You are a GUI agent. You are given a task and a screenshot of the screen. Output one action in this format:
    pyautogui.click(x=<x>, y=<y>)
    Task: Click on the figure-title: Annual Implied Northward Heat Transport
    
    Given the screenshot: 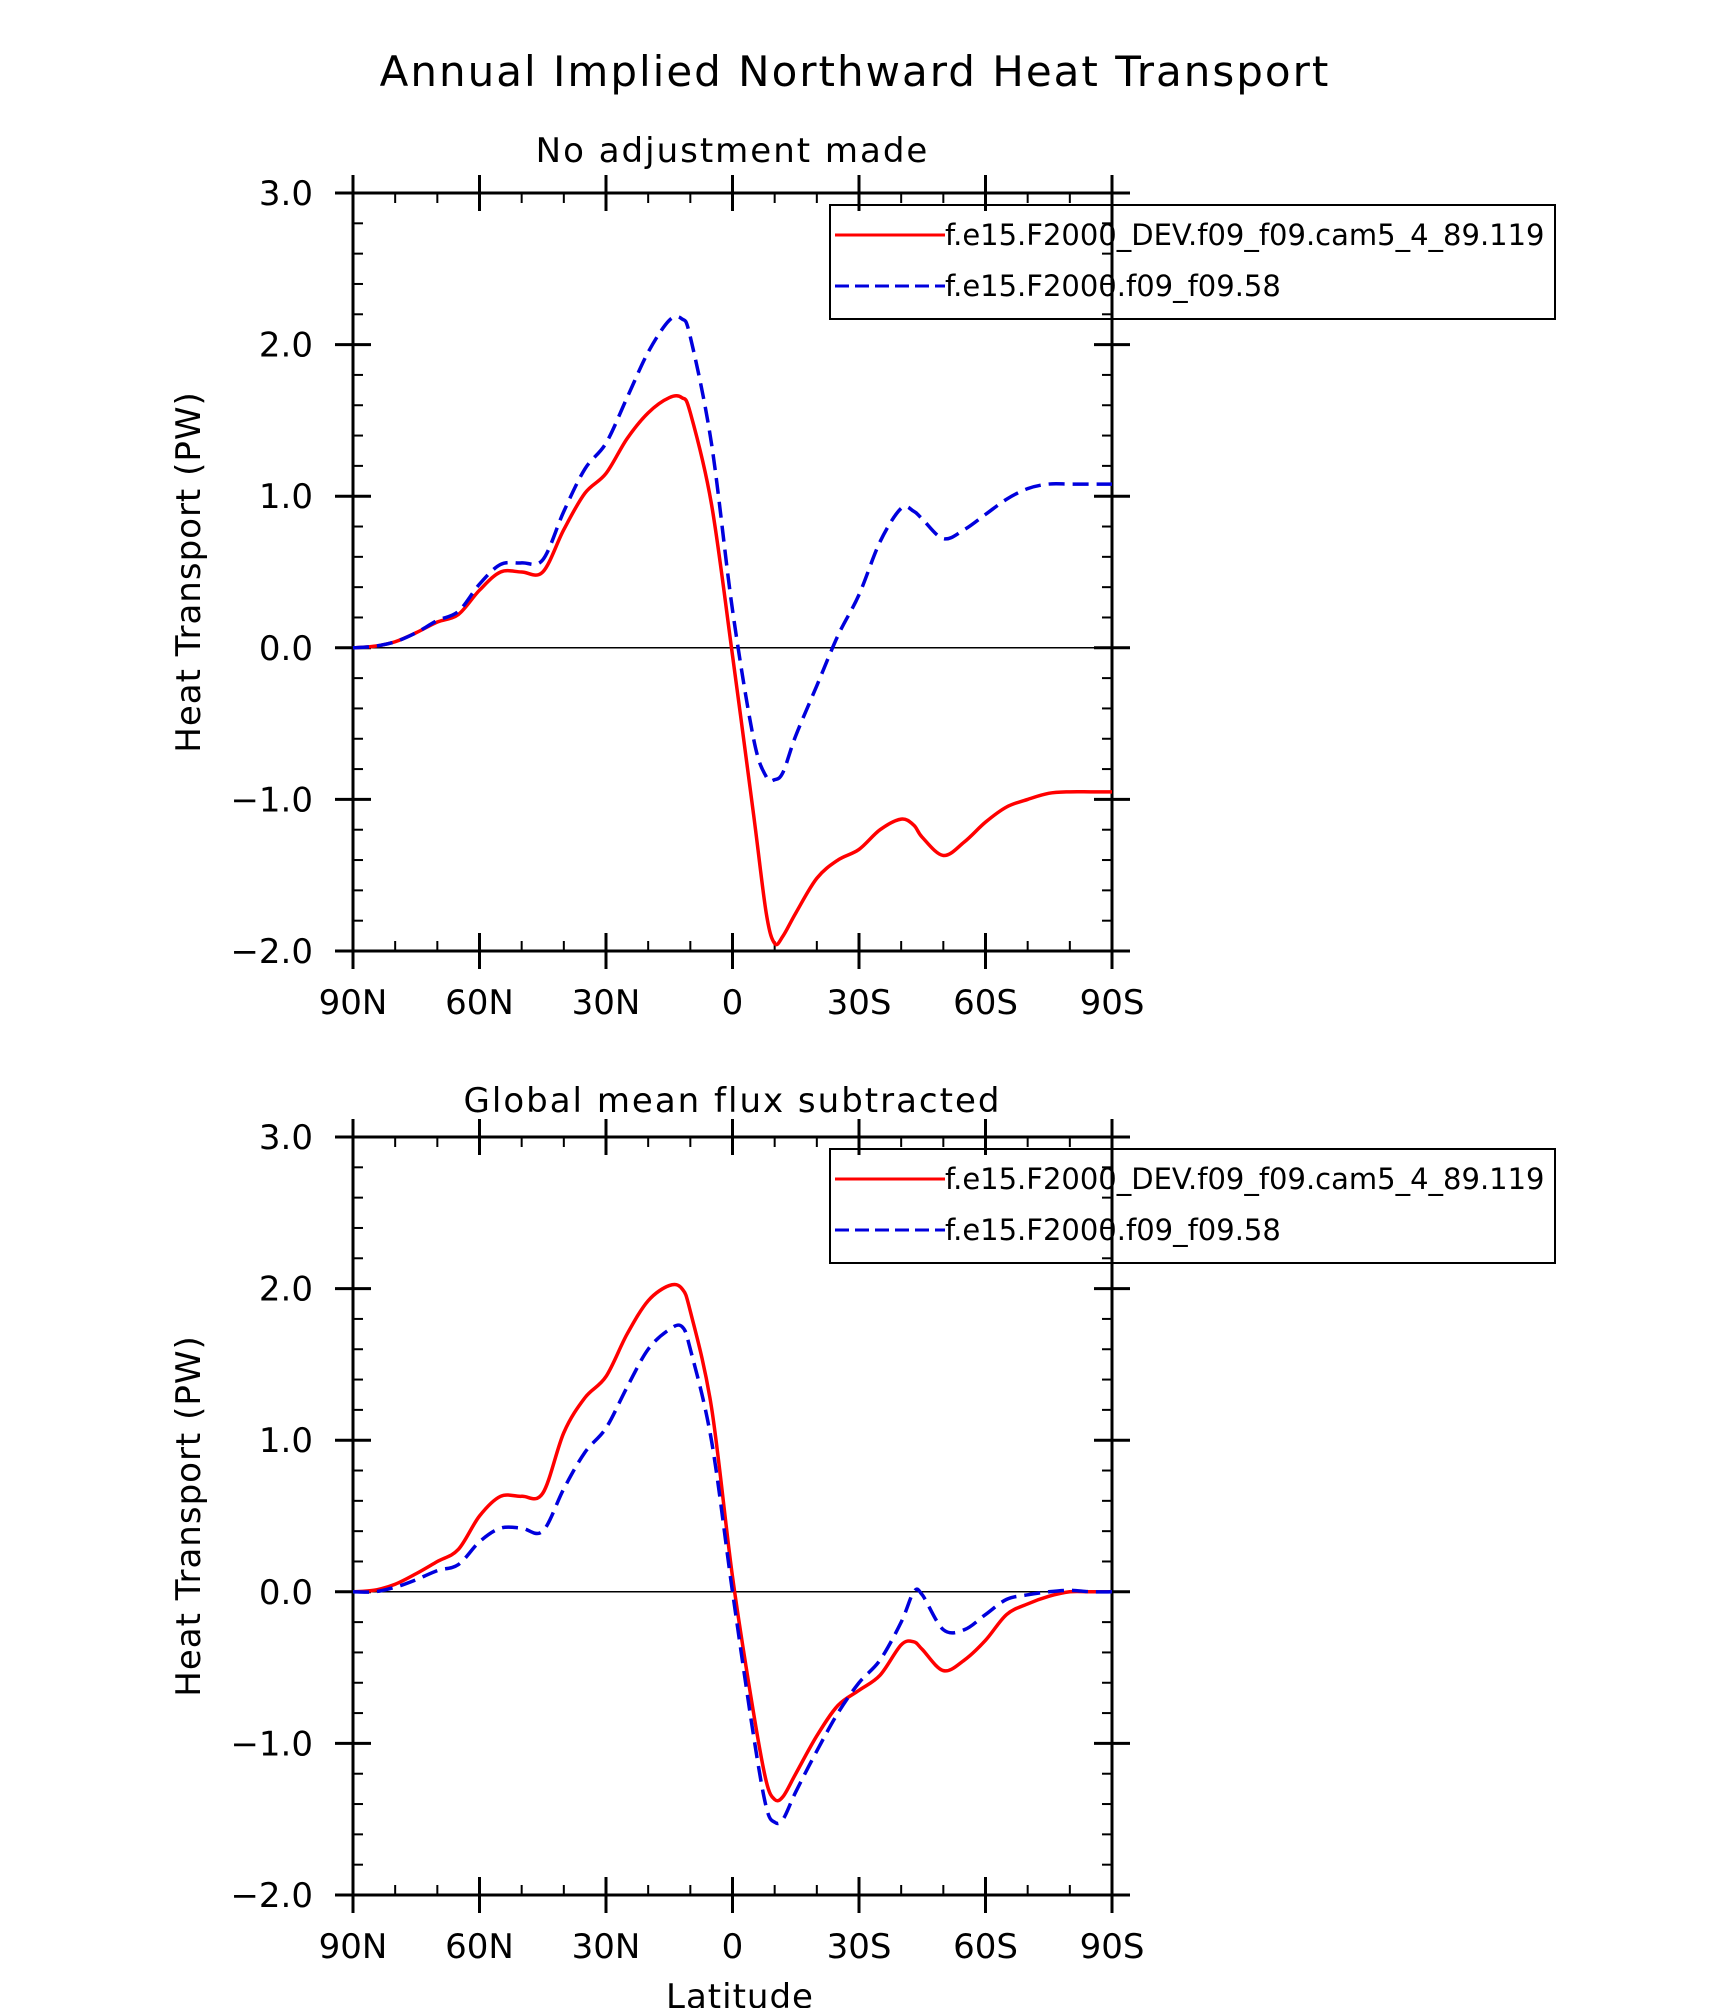 What is the action you would take?
    pyautogui.click(x=855, y=71)
    